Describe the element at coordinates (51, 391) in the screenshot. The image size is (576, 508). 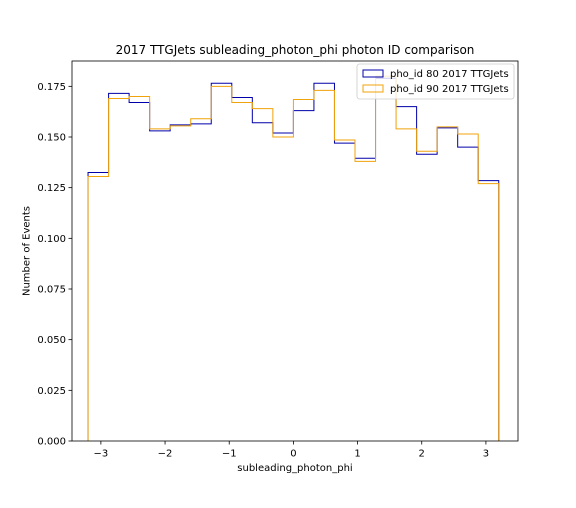
I see `y-tick-label: 0.025` at that location.